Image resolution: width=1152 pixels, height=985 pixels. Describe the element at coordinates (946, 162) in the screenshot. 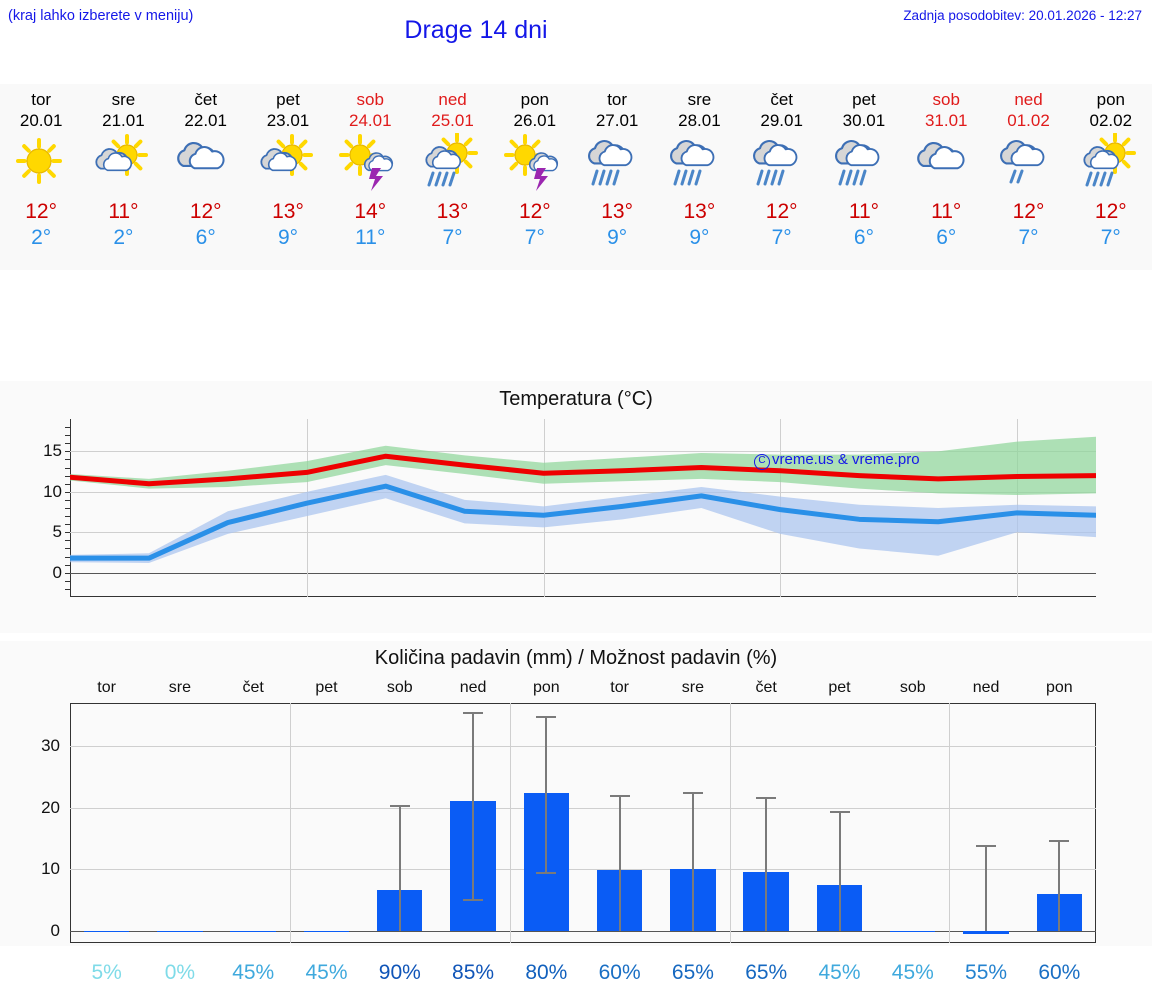

I see `cloud-icon` at that location.